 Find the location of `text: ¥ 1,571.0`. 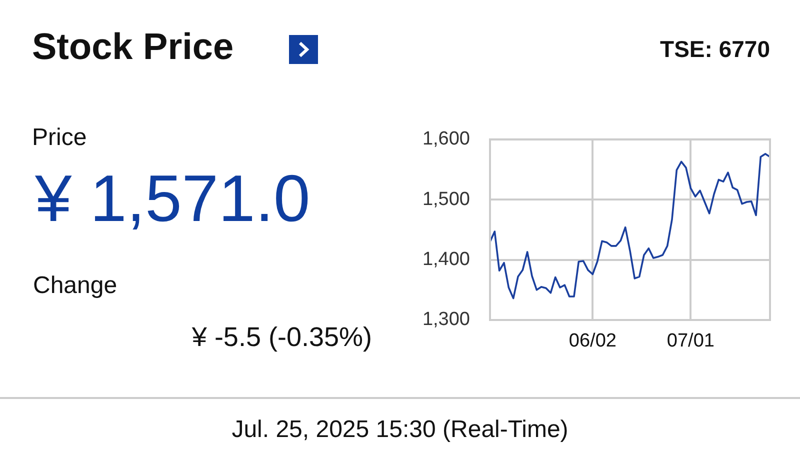

text: ¥ 1,571.0 is located at coordinates (172, 198).